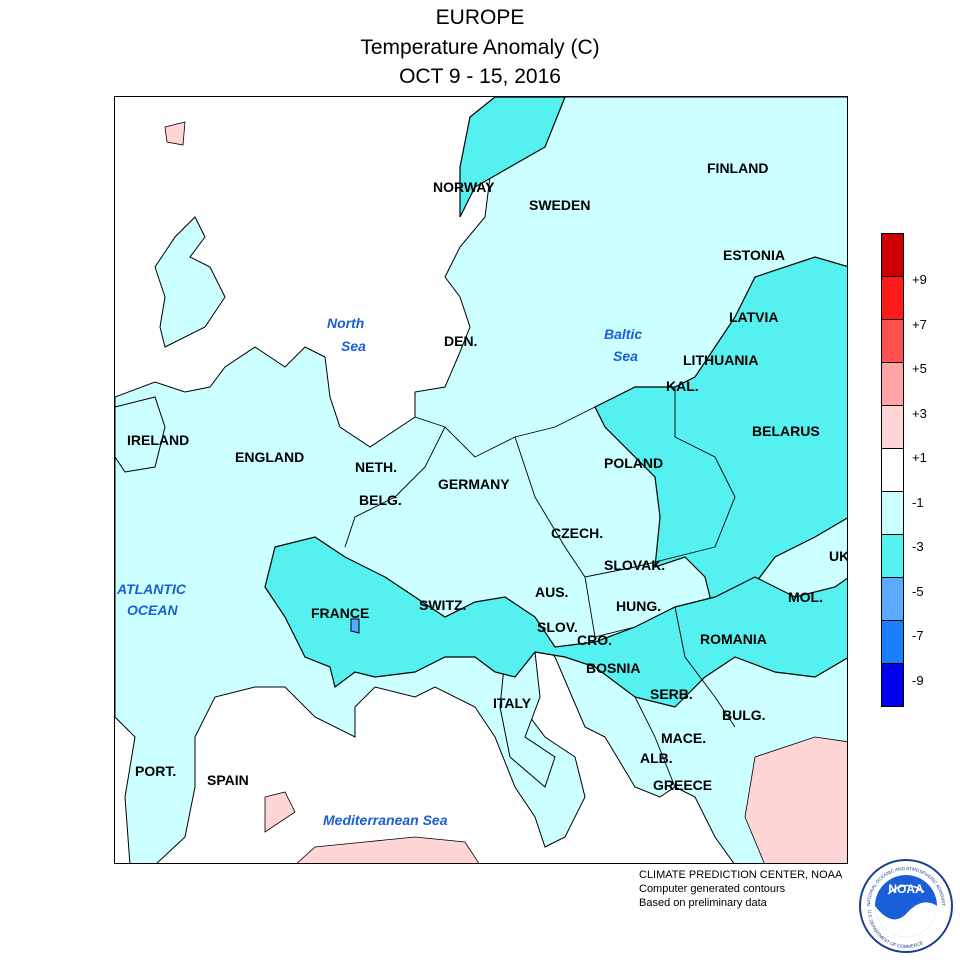 The image size is (960, 960). Describe the element at coordinates (919, 324) in the screenshot. I see `legend-tick-label: +7` at that location.